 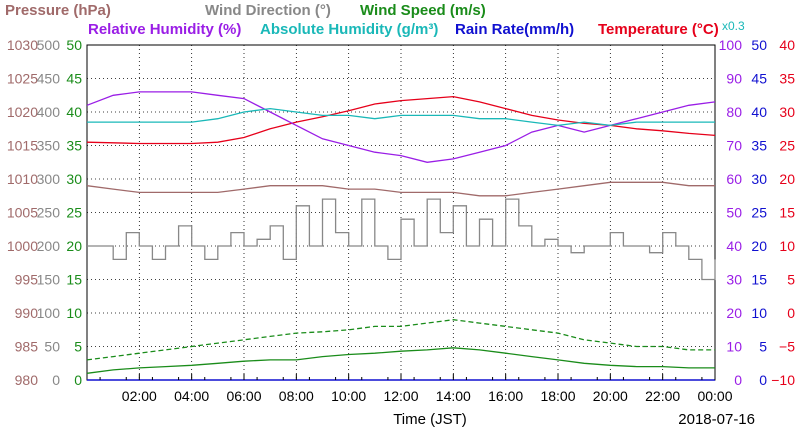 What do you see at coordinates (49, 280) in the screenshot?
I see `y-tick-label: 150` at bounding box center [49, 280].